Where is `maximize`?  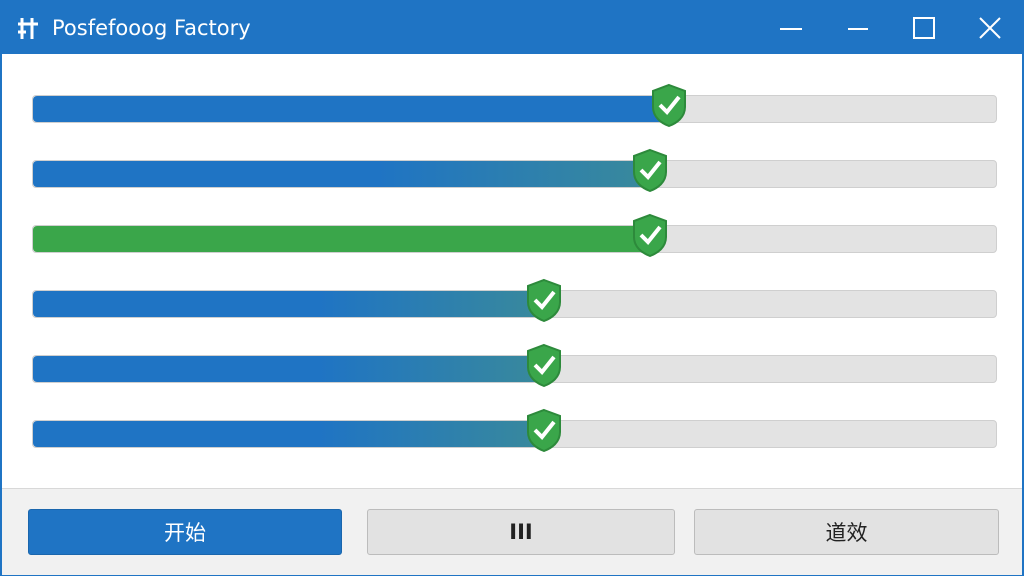 maximize is located at coordinates (924, 28).